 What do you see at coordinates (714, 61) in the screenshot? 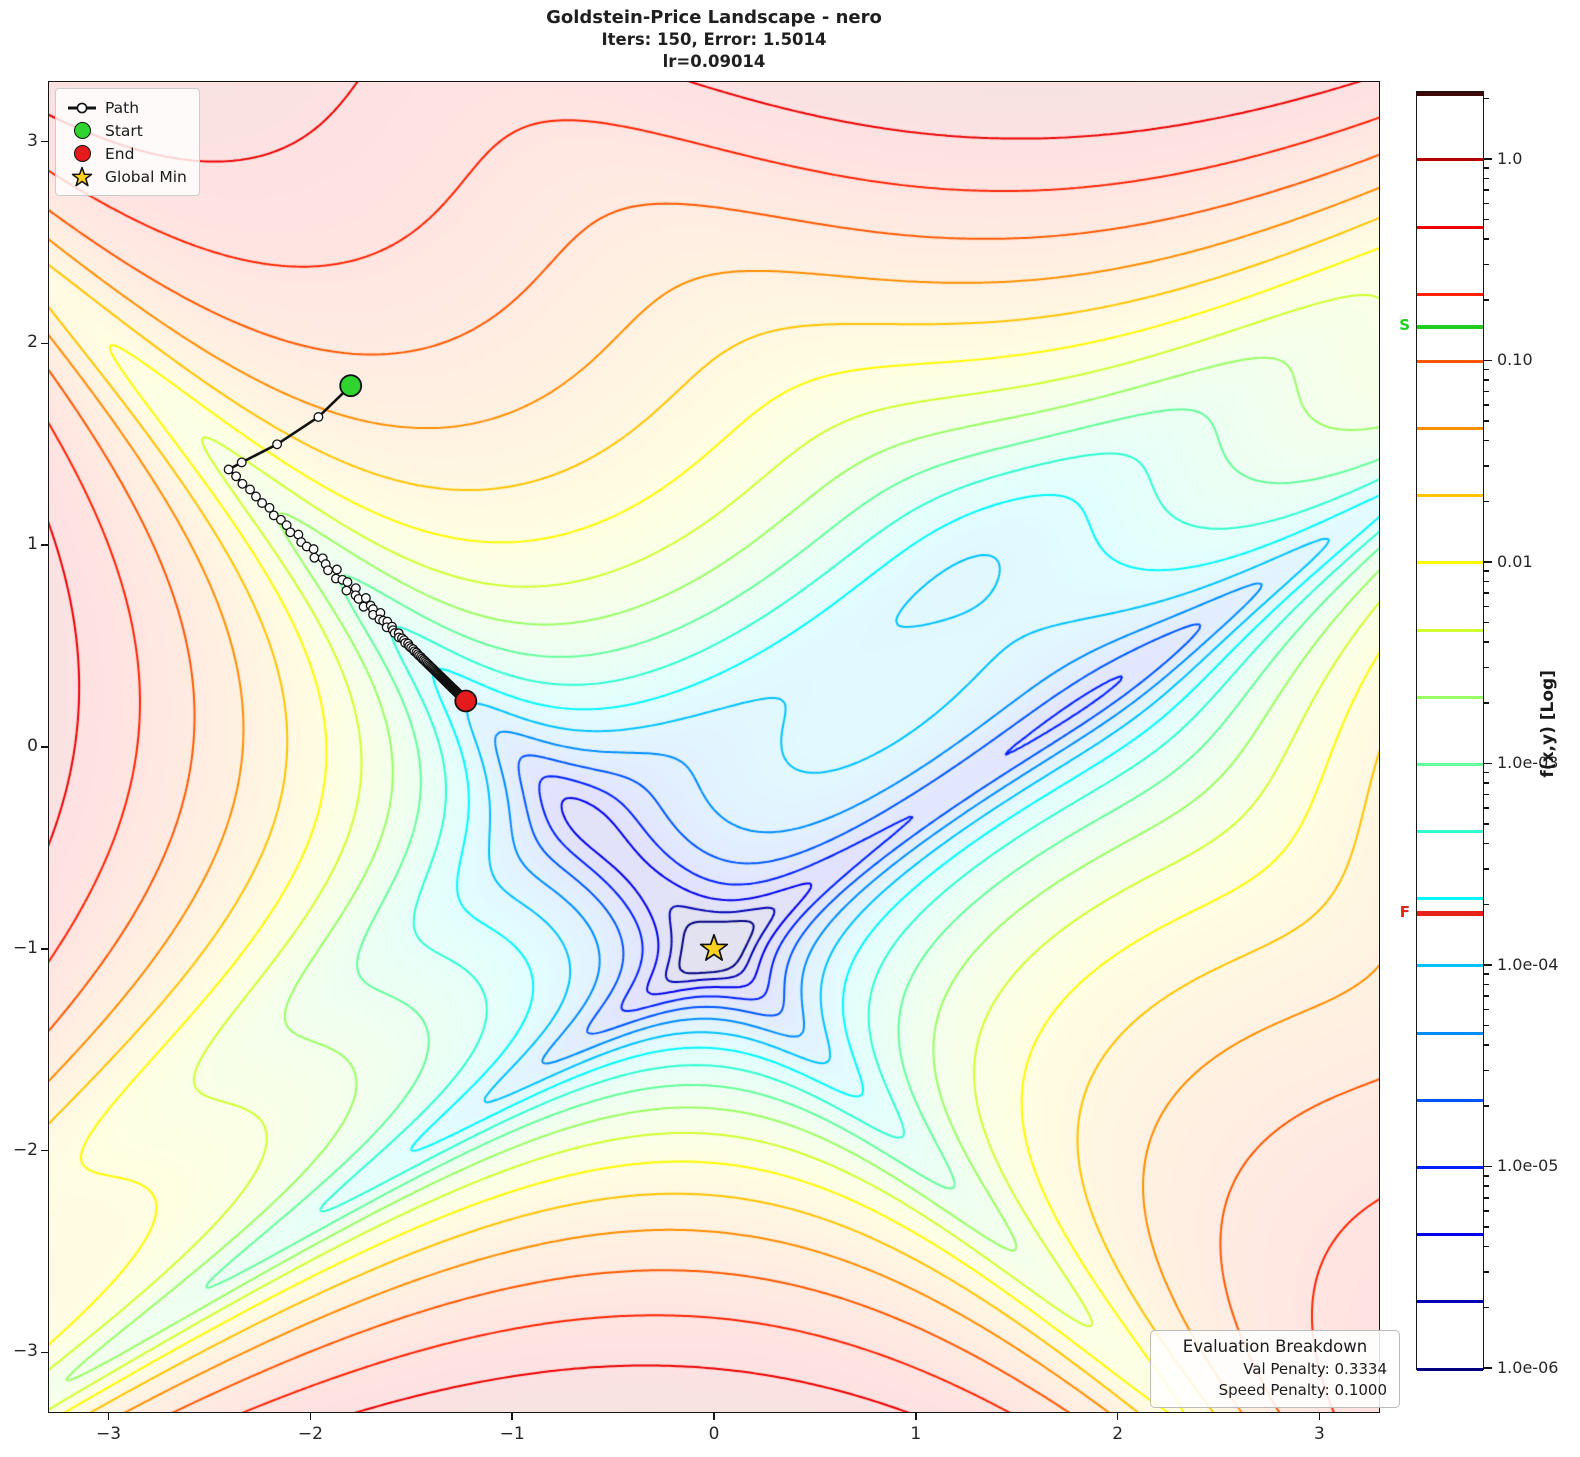
I see `title-line-3: lr=0.09014` at bounding box center [714, 61].